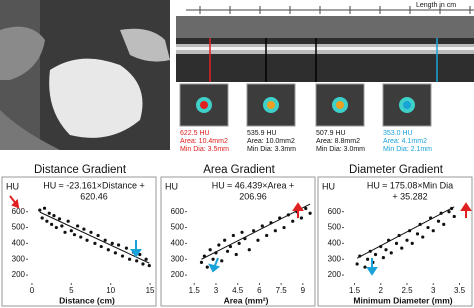 This screenshot has height=308, width=474. I want to click on equation: 206.96, so click(253, 196).